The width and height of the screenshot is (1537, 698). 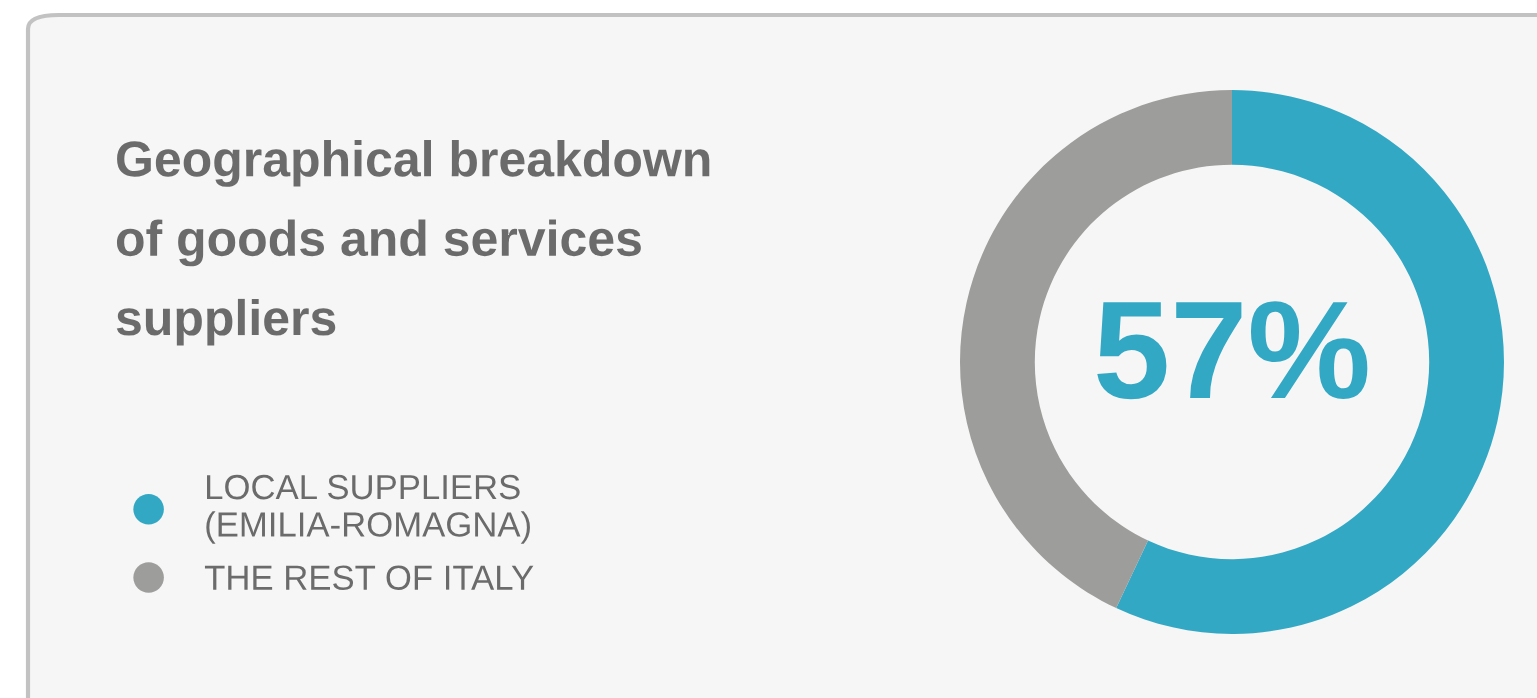 What do you see at coordinates (1232, 350) in the screenshot?
I see `data-label: 57%` at bounding box center [1232, 350].